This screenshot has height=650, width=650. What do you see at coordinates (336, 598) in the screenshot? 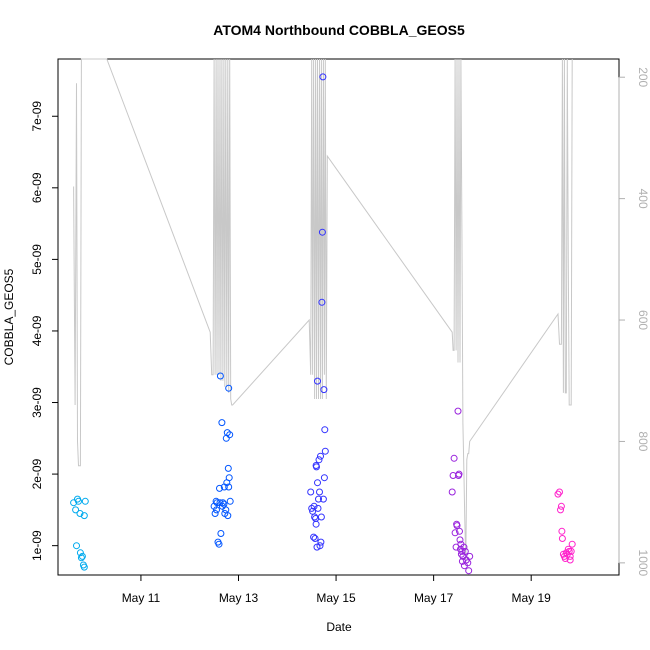
I see `x-tick-label: May 15` at bounding box center [336, 598].